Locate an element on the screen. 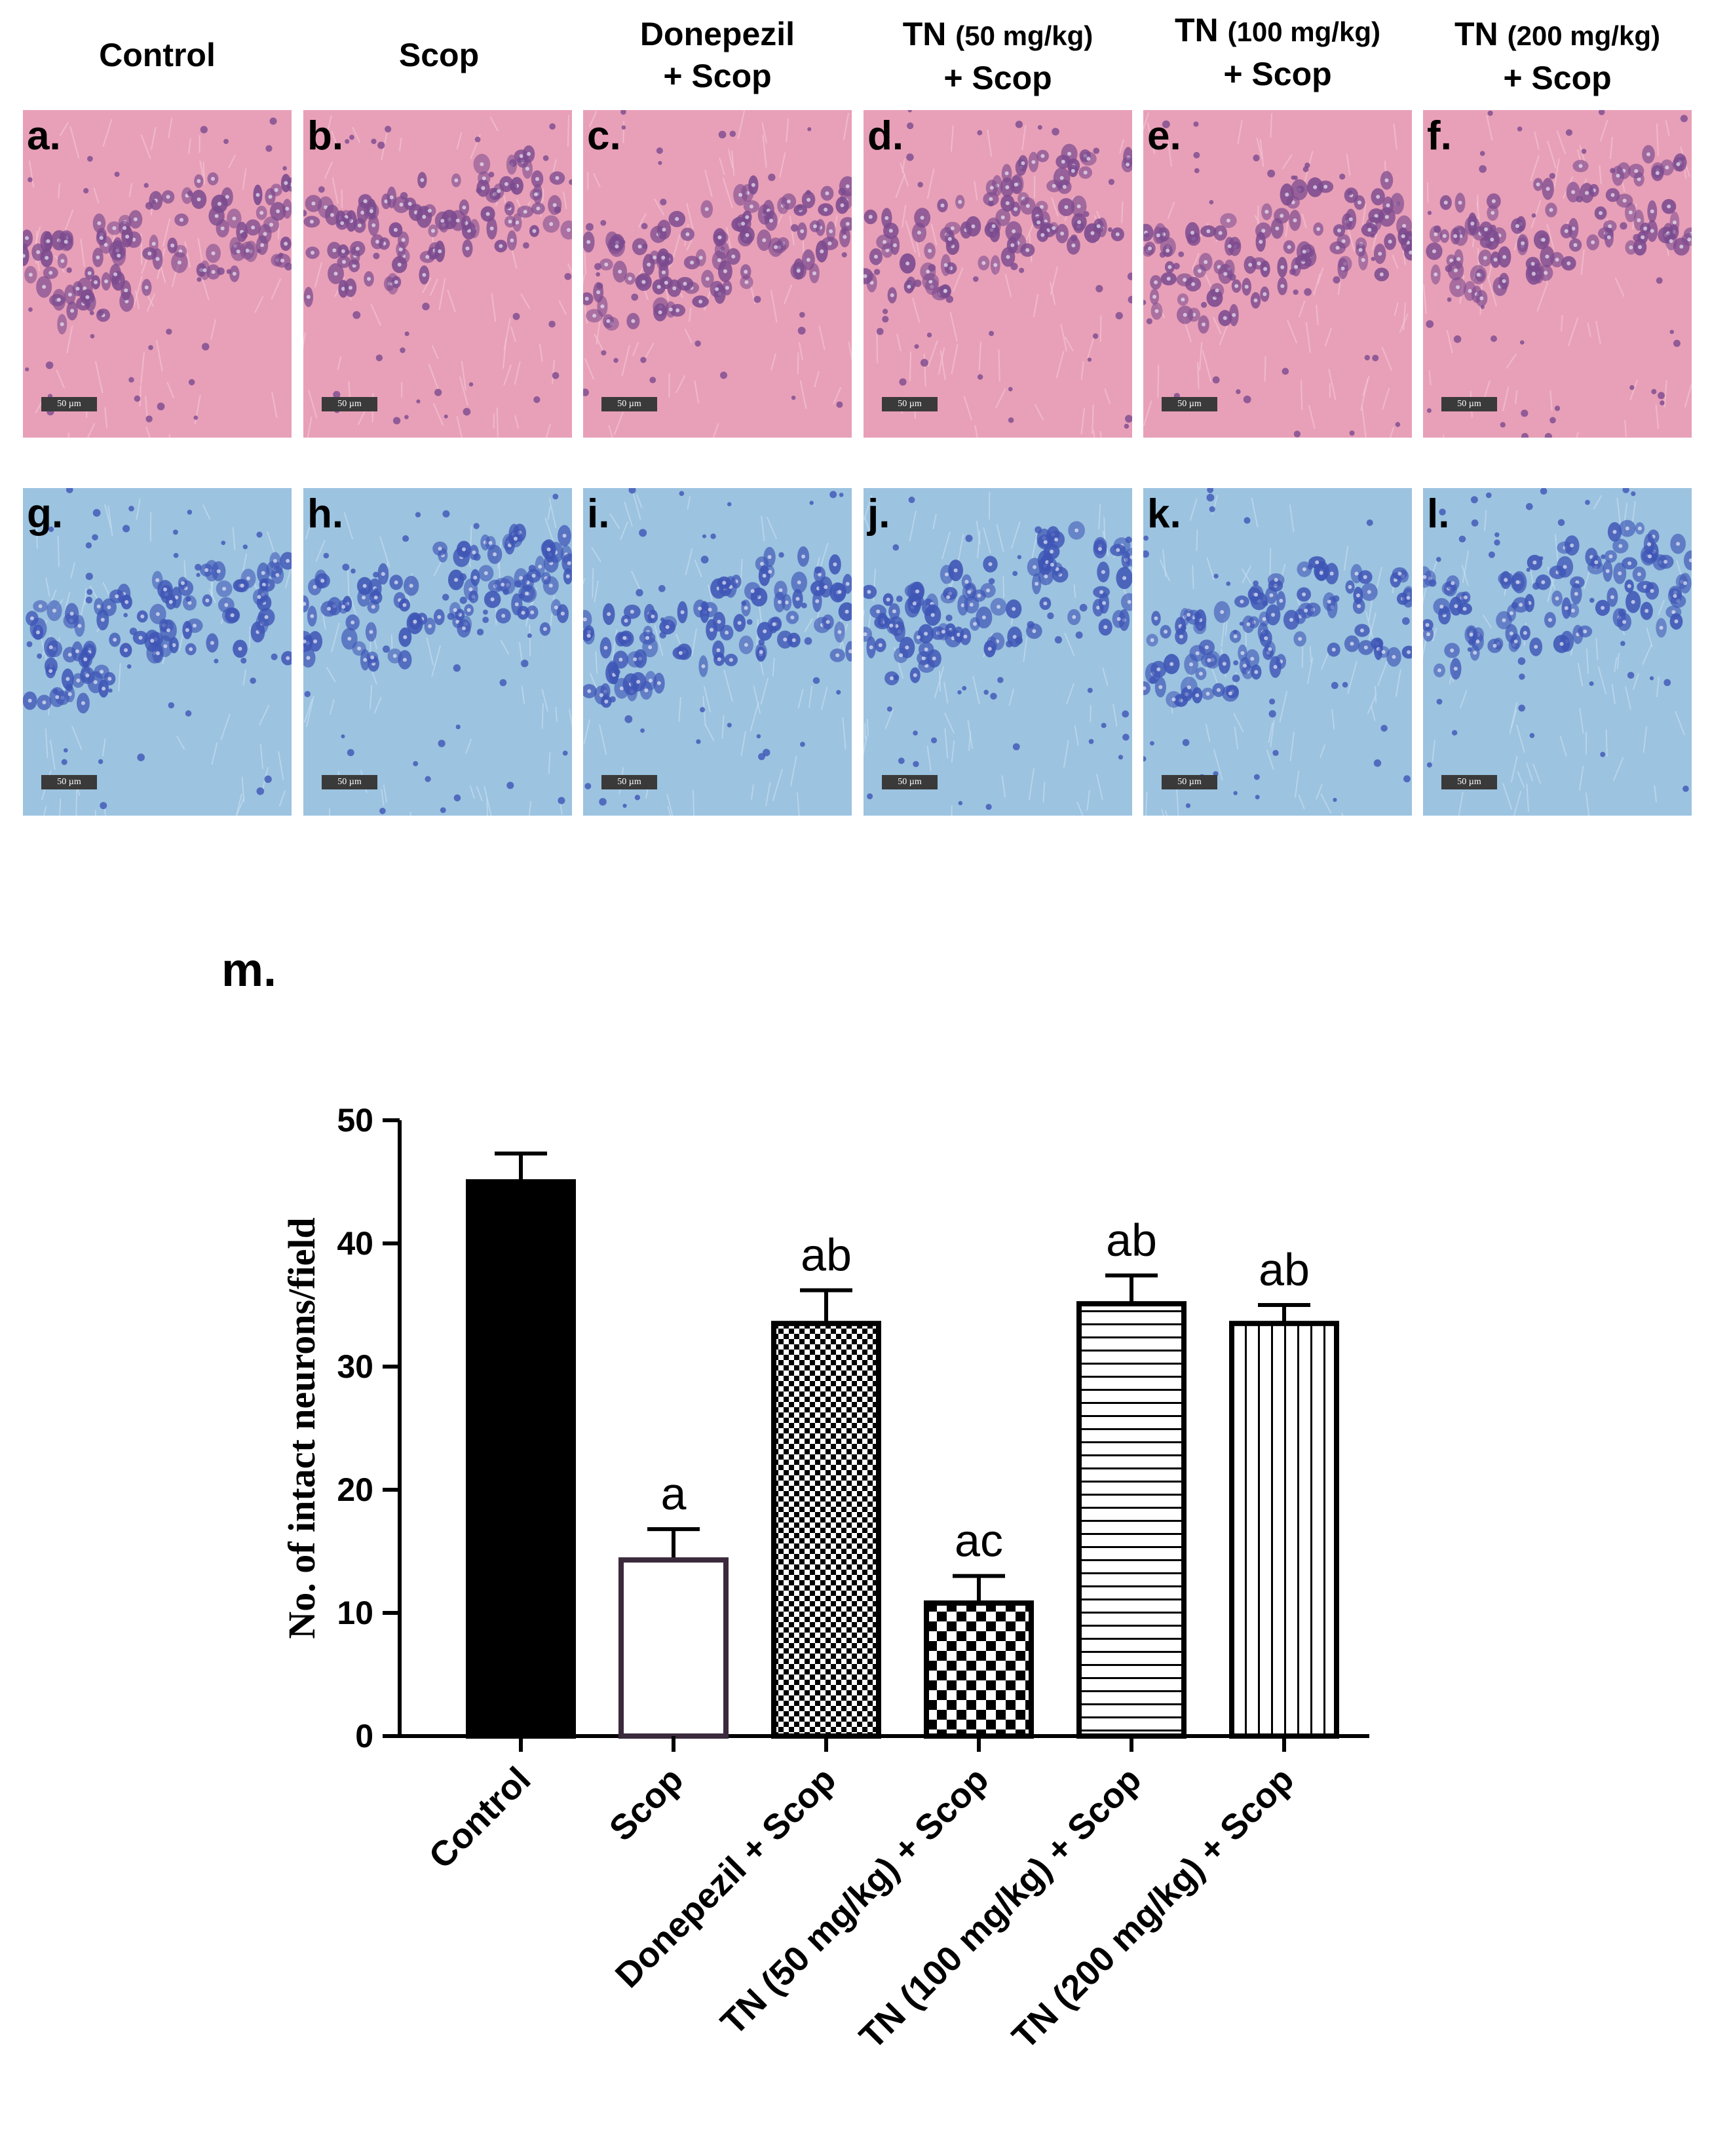 The height and width of the screenshot is (2156, 1710). micrograph-panel-f: f. 50 µm is located at coordinates (1557, 274).